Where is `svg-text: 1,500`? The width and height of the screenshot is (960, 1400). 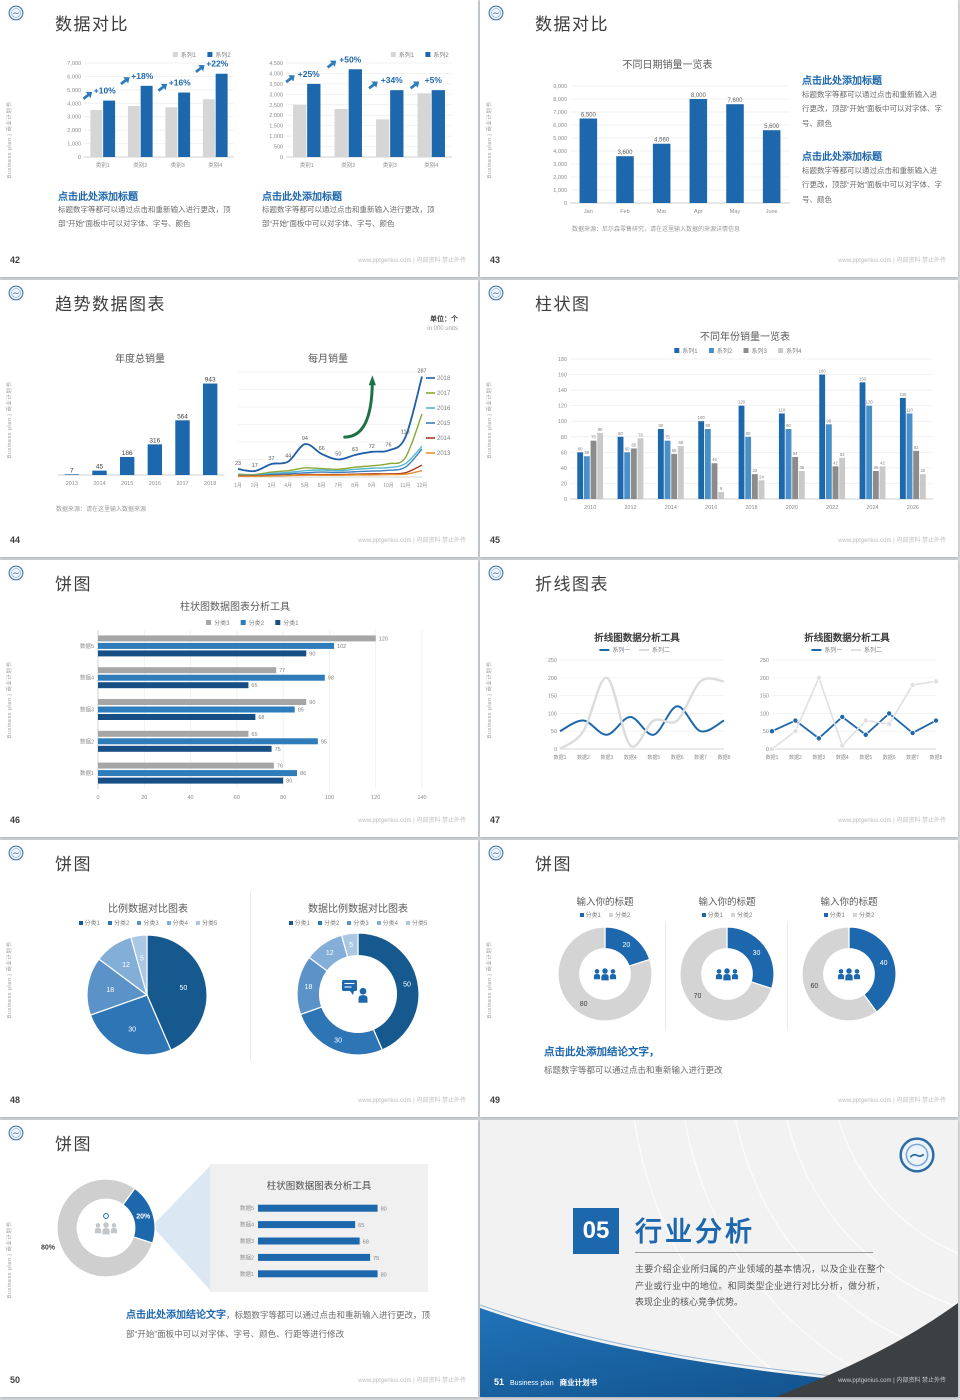 svg-text: 1,500 is located at coordinates (276, 127).